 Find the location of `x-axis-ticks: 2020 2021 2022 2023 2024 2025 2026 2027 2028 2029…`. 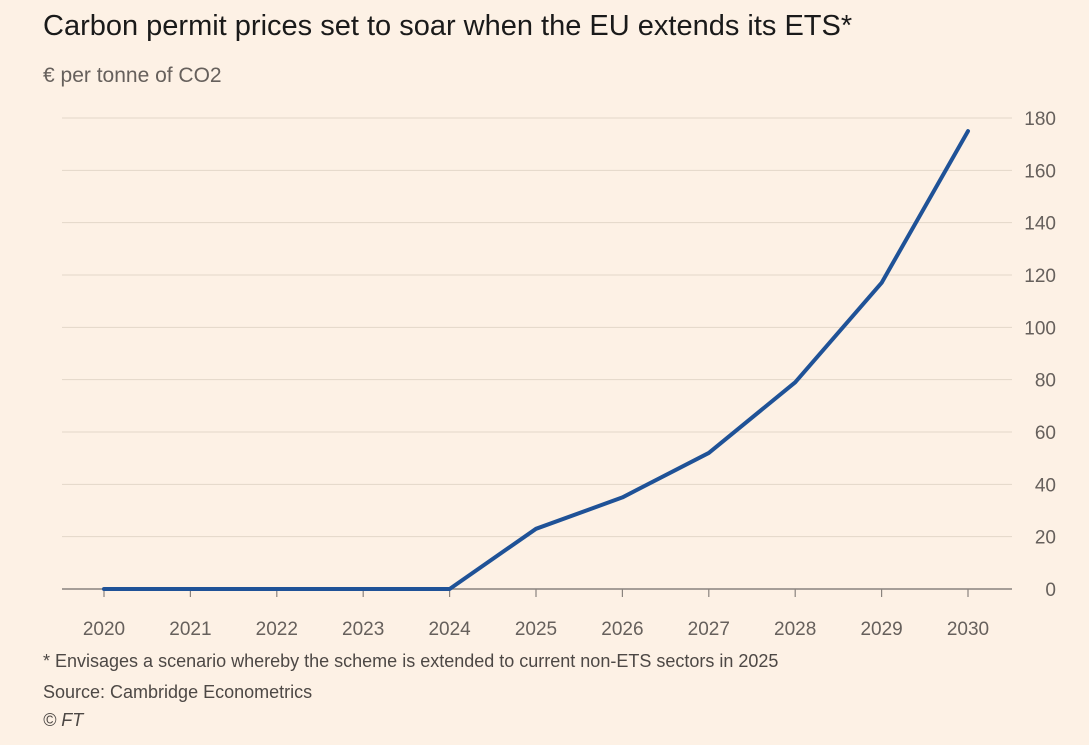

x-axis-ticks: 2020 2021 2022 2023 2024 2025 2026 2027 2028 2029… is located at coordinates (536, 614).